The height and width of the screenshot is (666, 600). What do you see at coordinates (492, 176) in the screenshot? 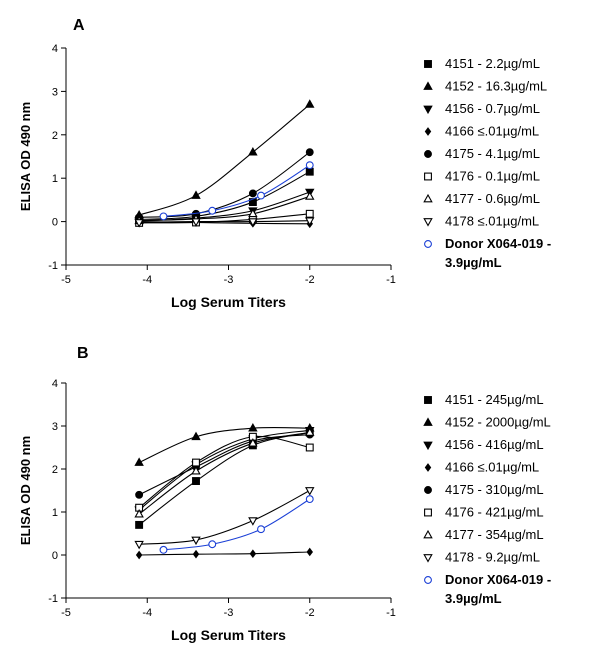
I see `legend-label-6: 4176 - 0.1µg/mL` at bounding box center [492, 176].